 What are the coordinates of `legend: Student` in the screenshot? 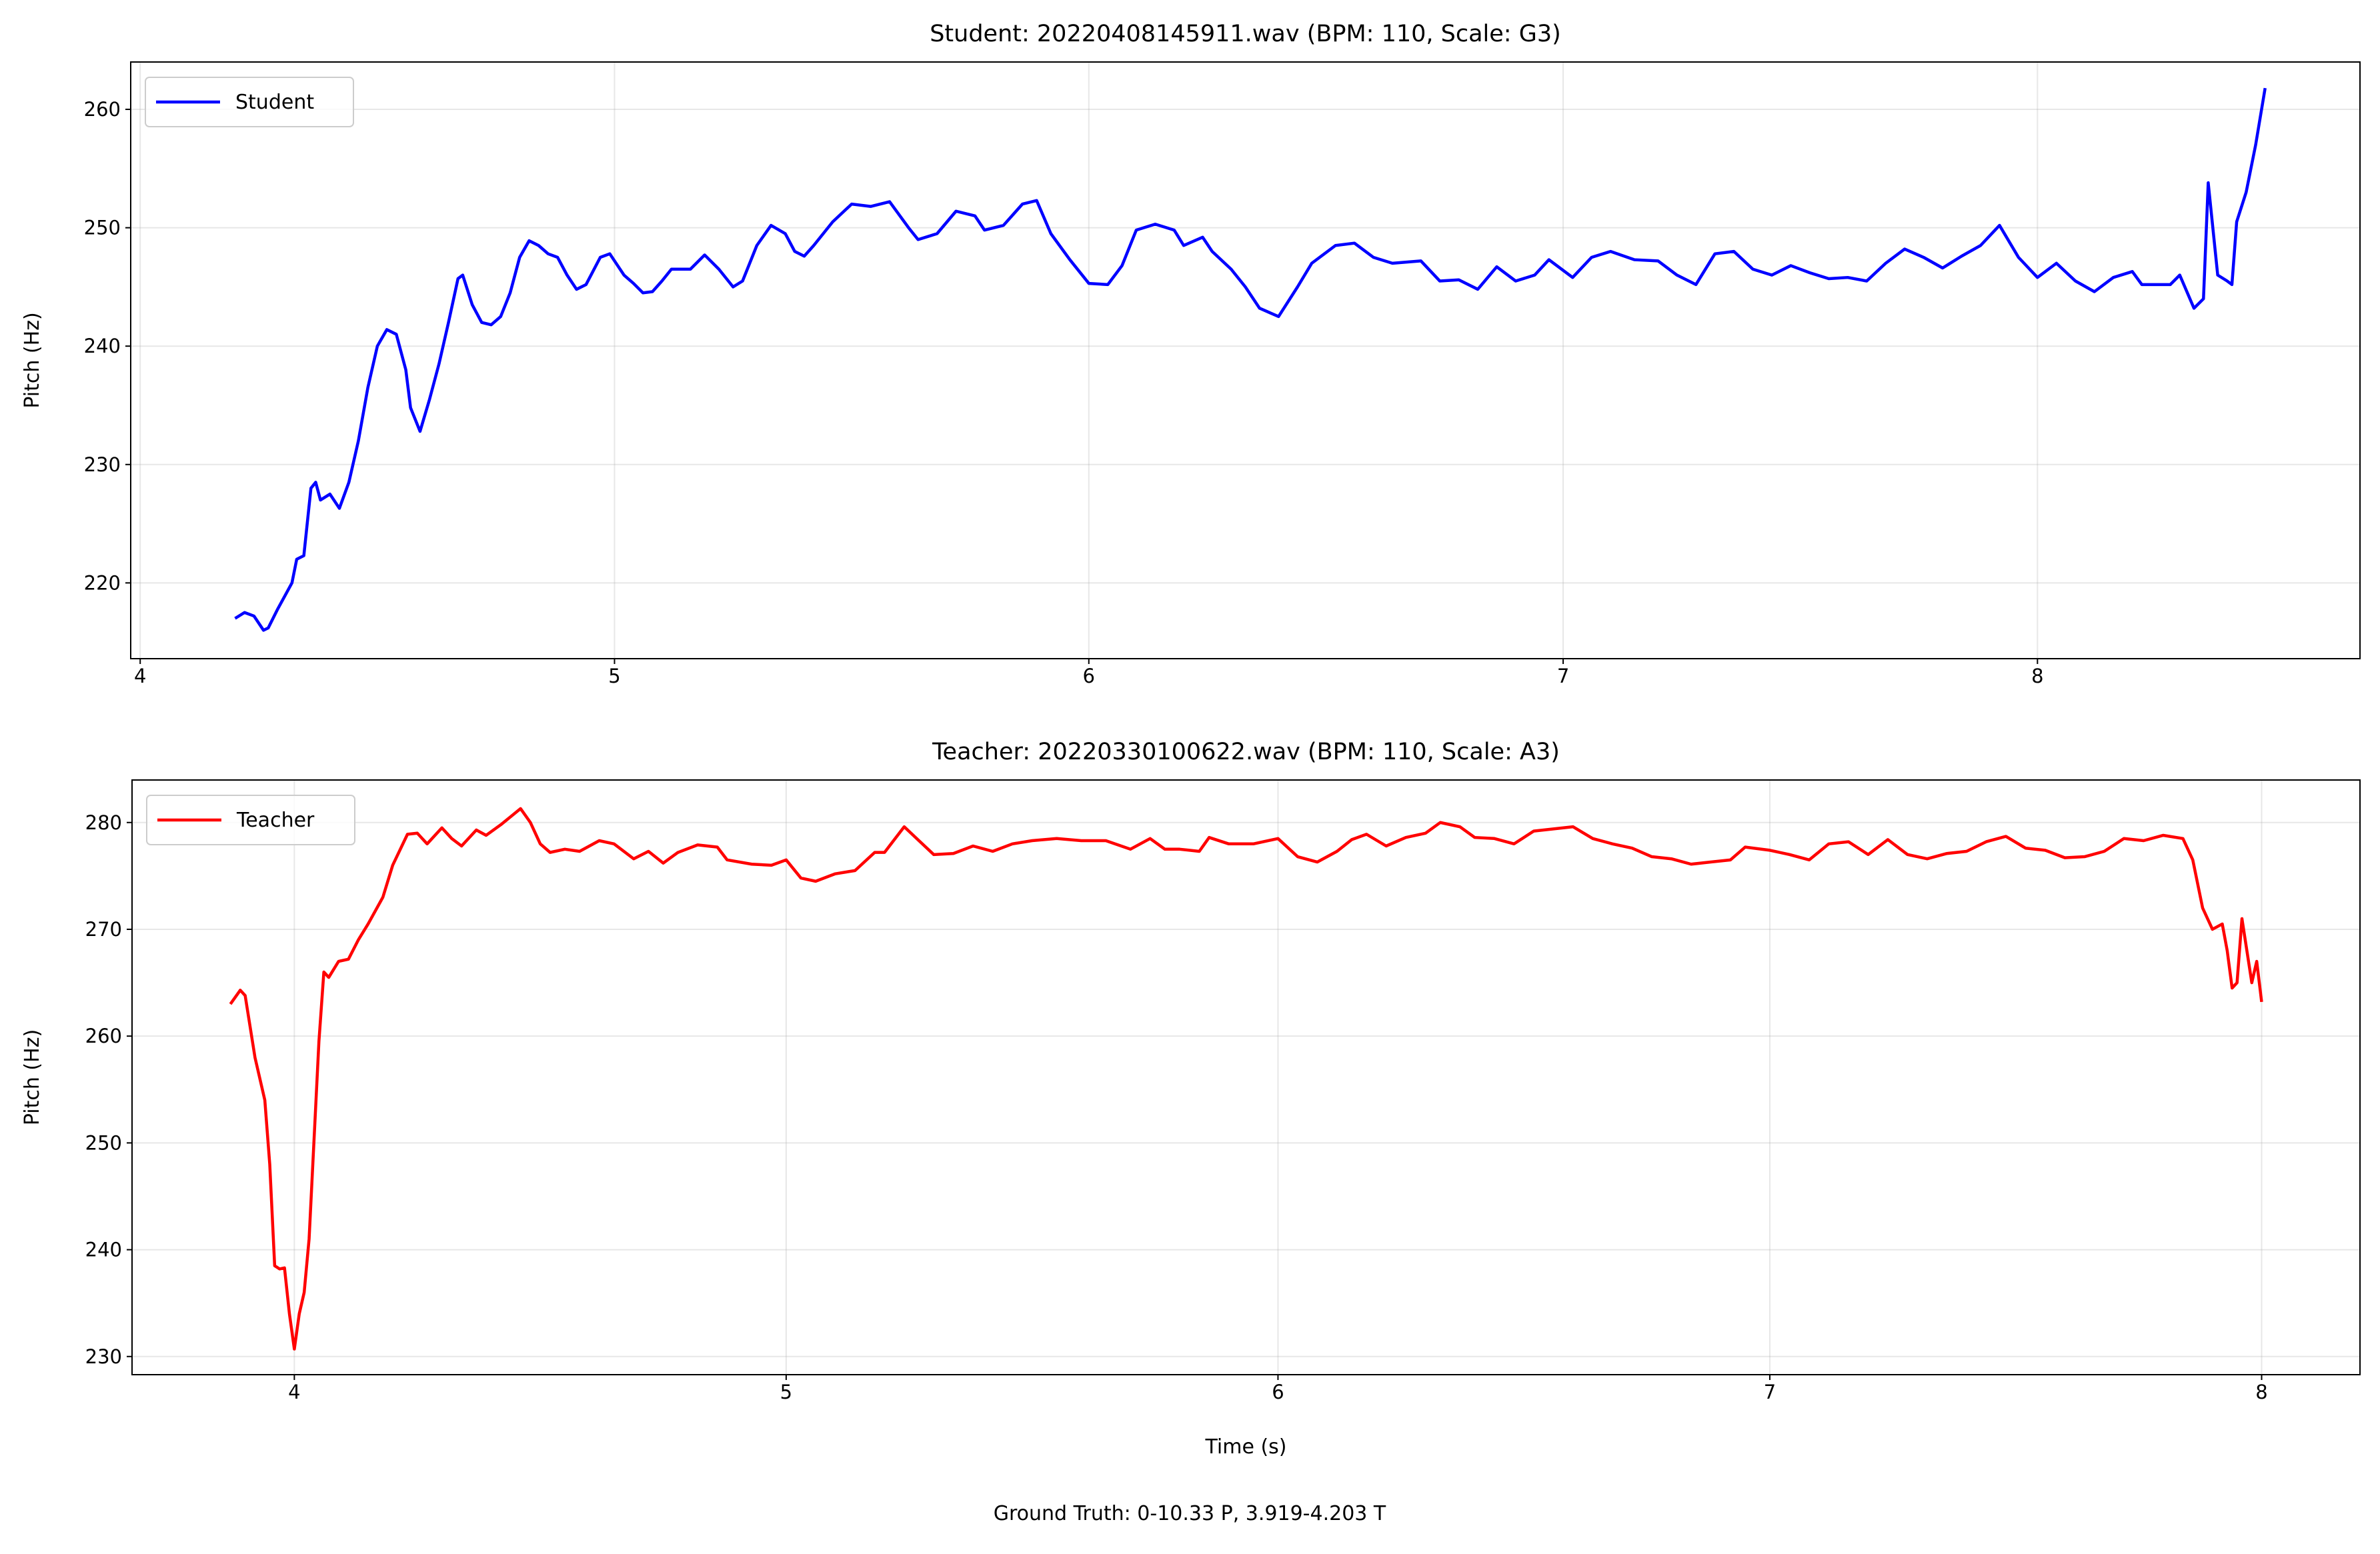 It's located at (249, 102).